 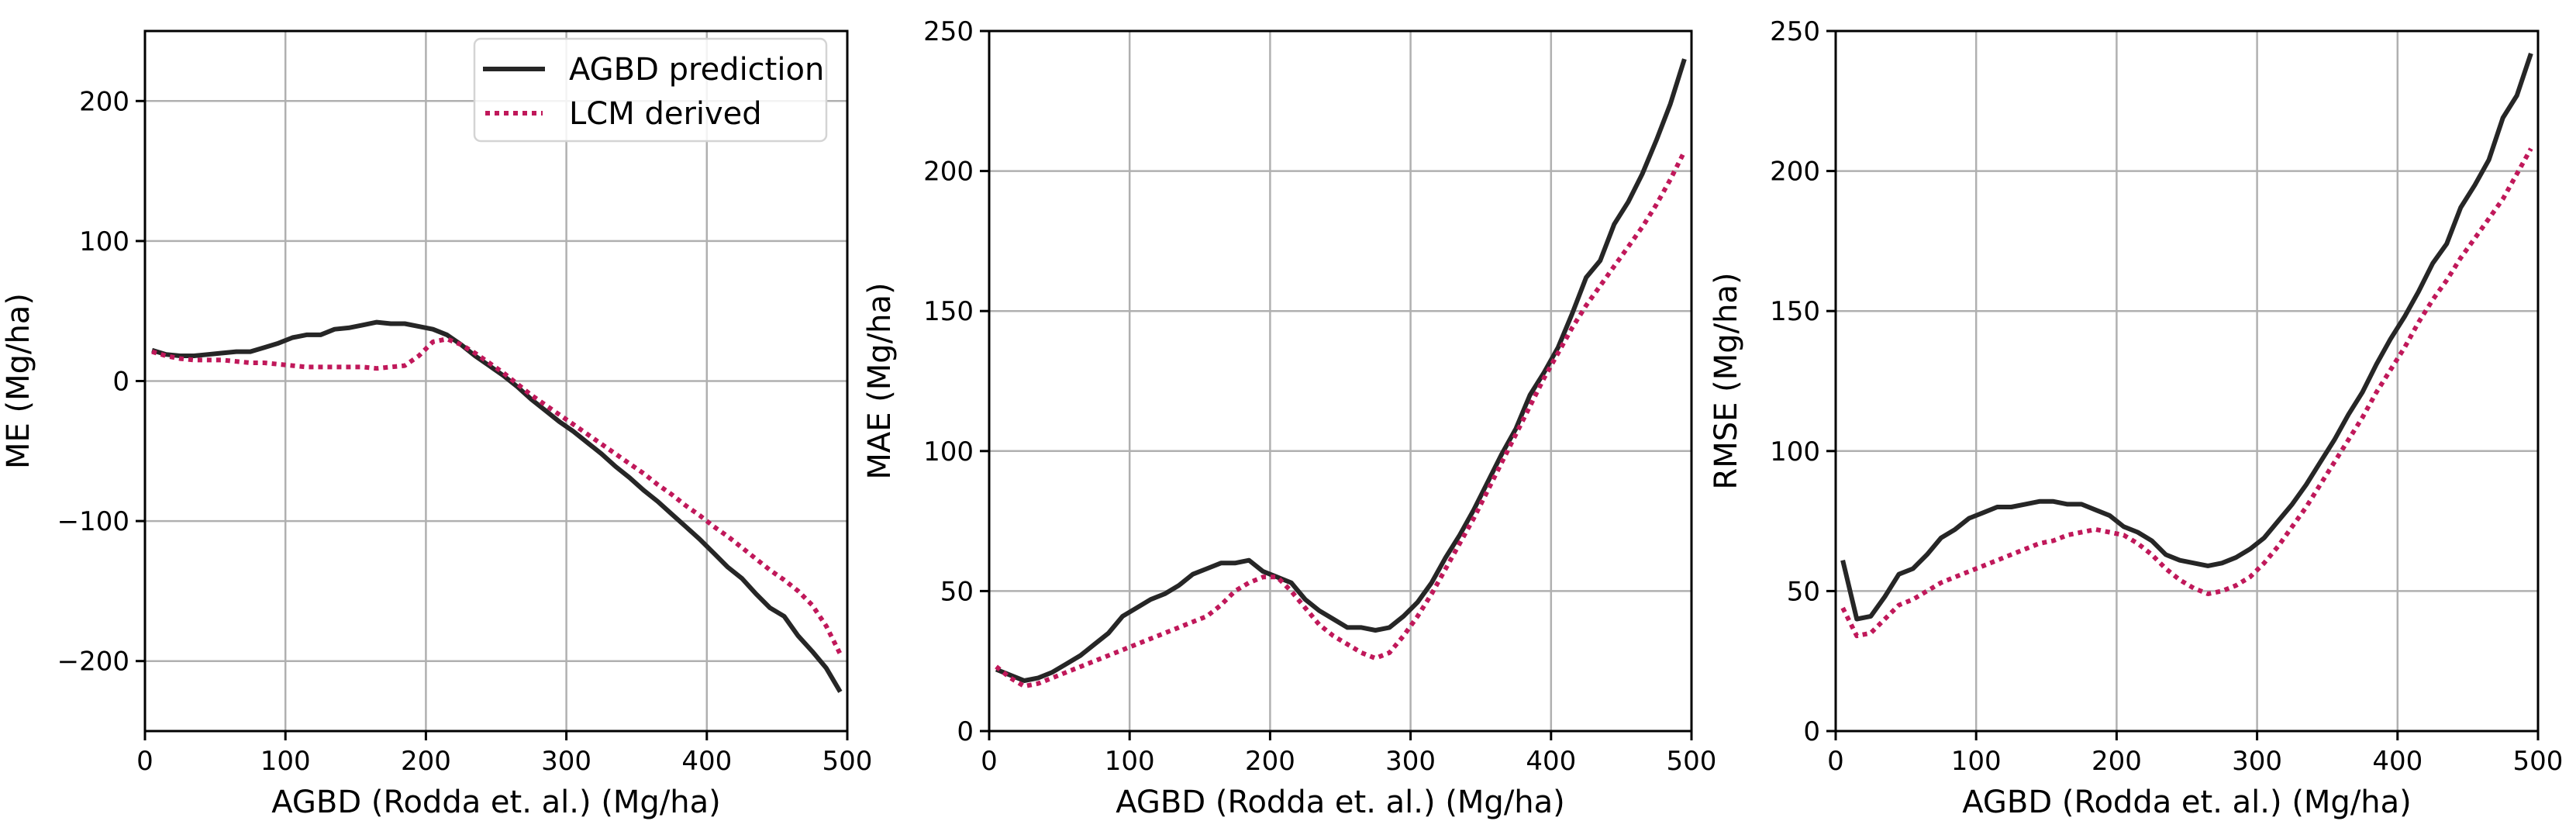 I want to click on mae-x-tick-label: 400, so click(x=1551, y=761).